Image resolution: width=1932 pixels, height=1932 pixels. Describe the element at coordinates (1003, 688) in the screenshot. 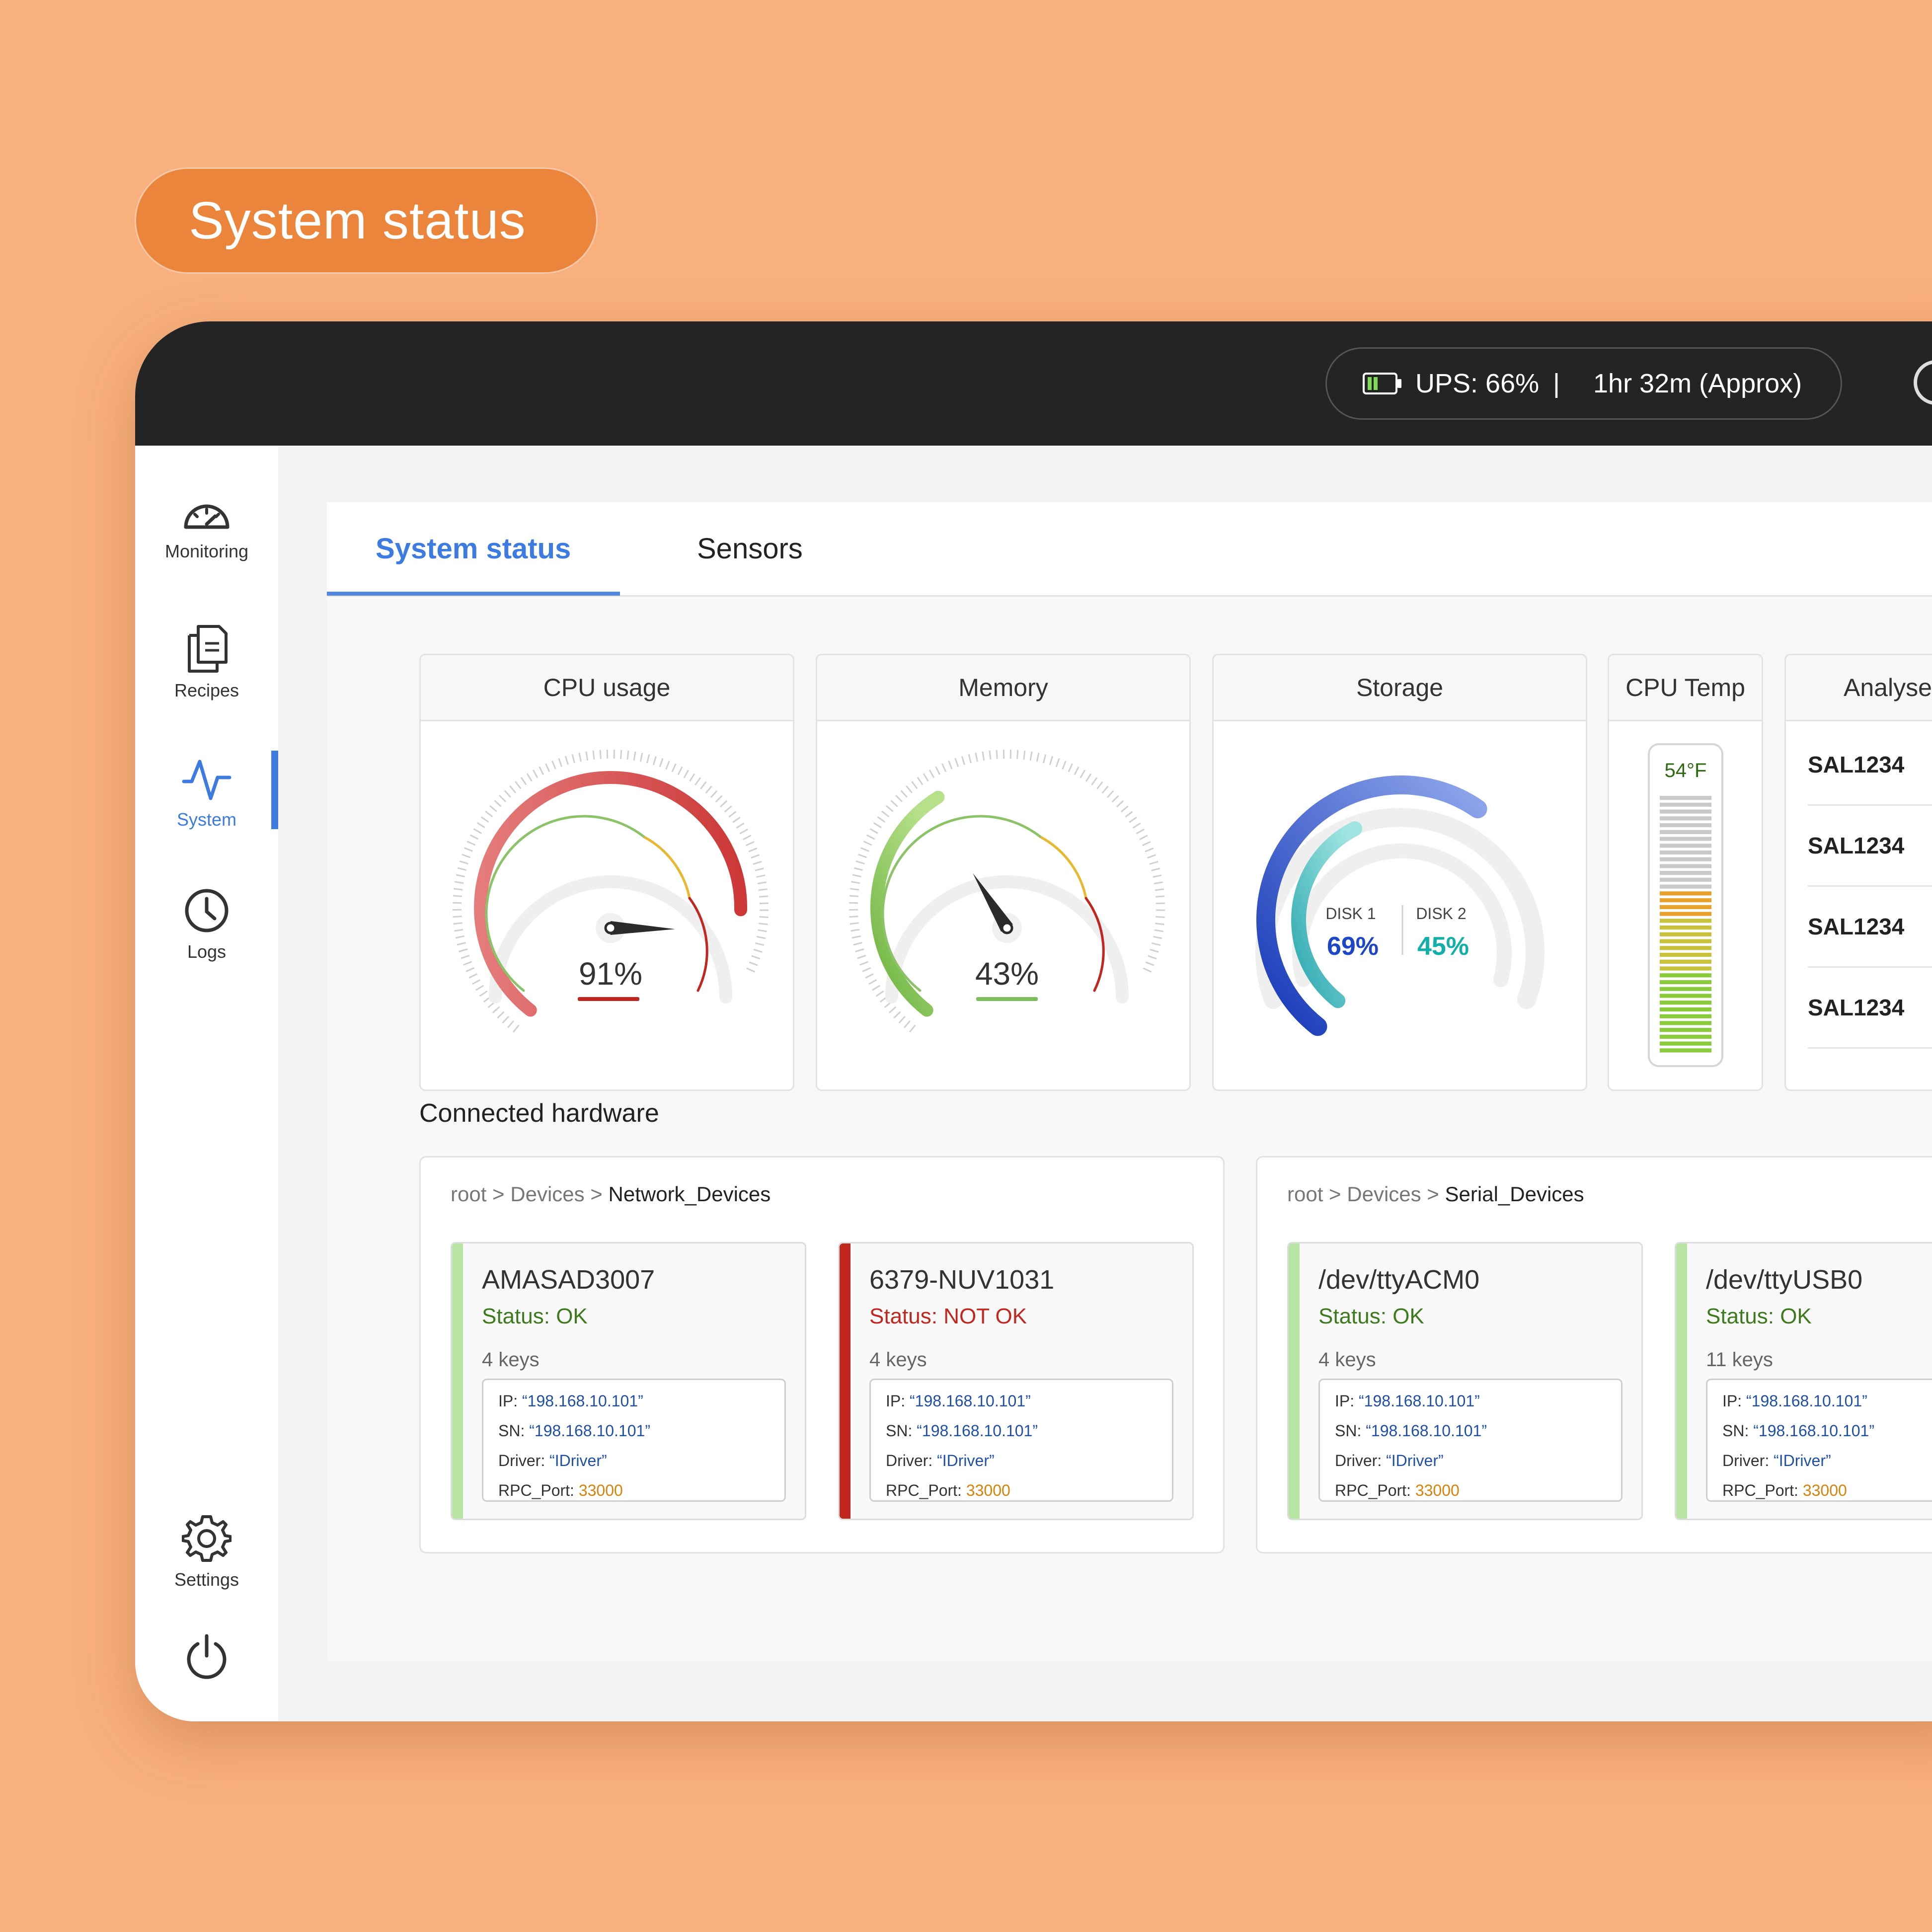

I see `card-title: Memory` at that location.